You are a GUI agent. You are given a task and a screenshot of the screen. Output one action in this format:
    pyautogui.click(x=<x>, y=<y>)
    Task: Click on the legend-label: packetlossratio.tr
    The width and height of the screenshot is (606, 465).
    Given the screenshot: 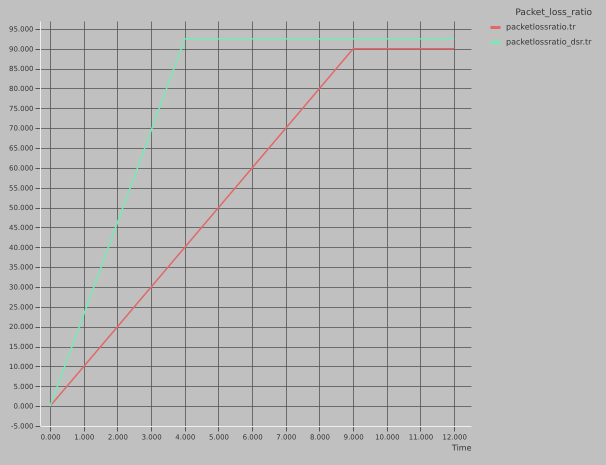 What is the action you would take?
    pyautogui.click(x=541, y=27)
    